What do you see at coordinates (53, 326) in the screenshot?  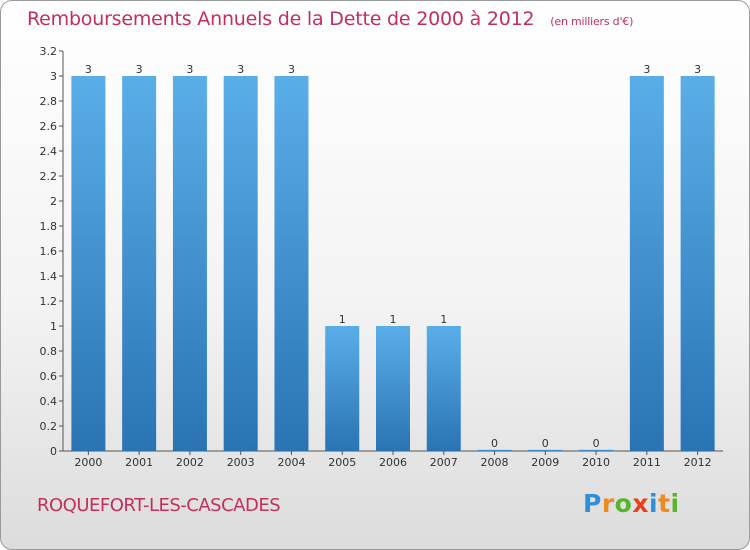 I see `y-tick-label: 1` at bounding box center [53, 326].